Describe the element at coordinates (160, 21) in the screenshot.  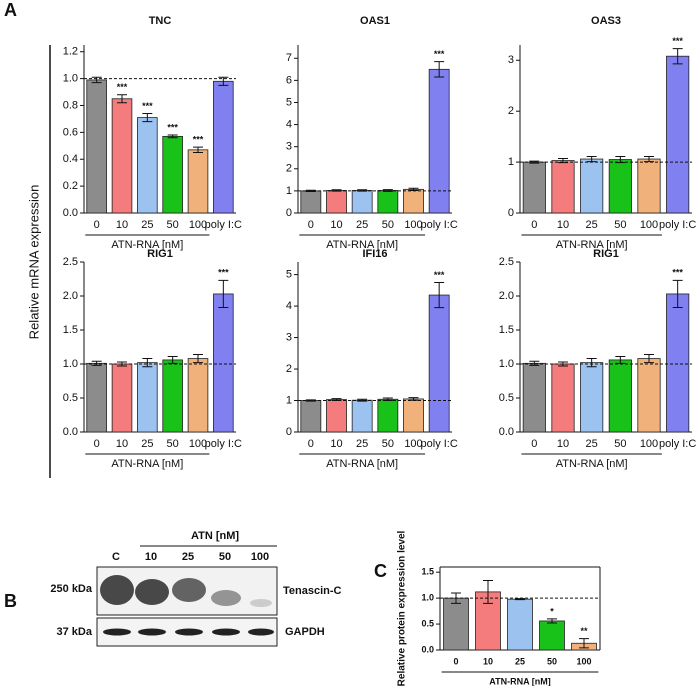
I see `chart-title: TNC` at that location.